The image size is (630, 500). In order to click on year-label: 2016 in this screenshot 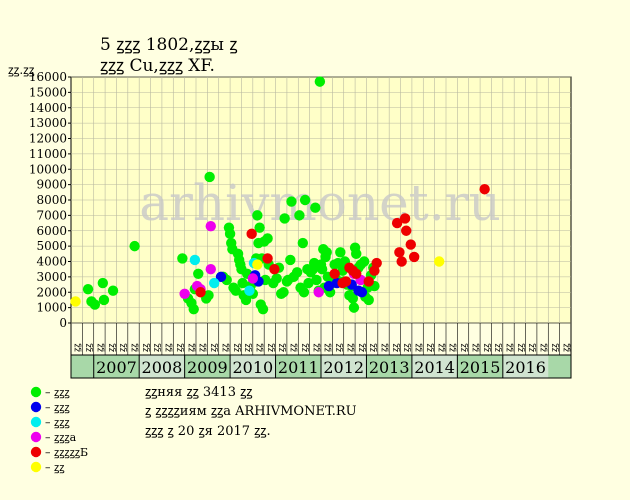, I will do `click(525, 367)`.